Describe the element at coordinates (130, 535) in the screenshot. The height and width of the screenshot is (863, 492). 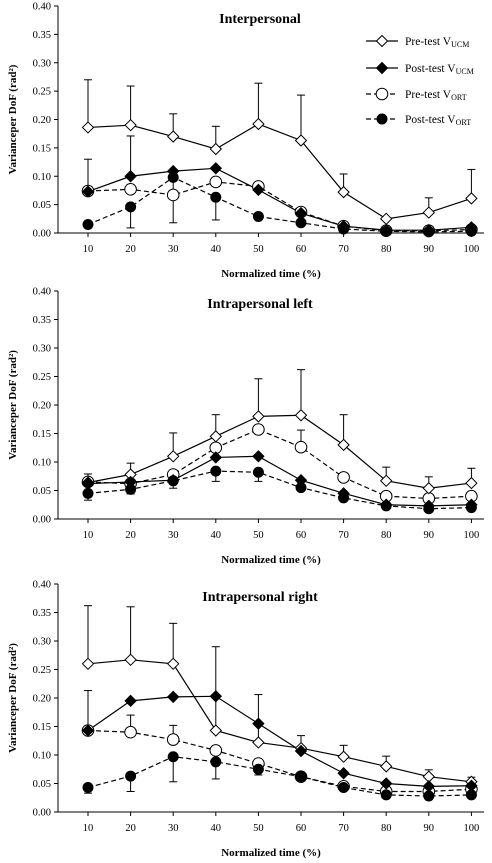
I see `x-tick-label: 20` at that location.